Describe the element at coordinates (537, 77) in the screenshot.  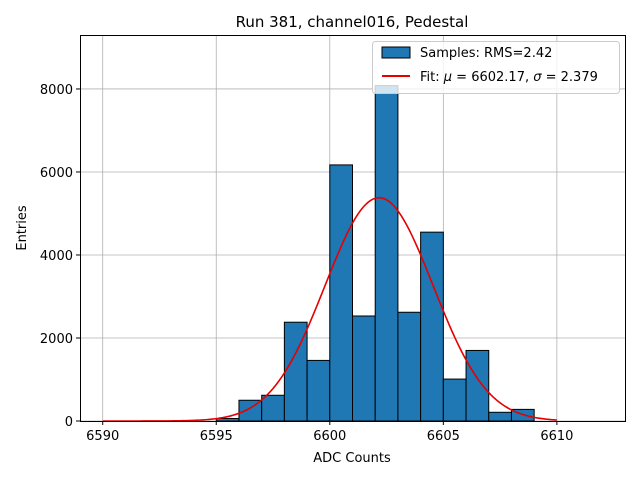
I see `legend-fit-sigma-symbol: σ` at that location.